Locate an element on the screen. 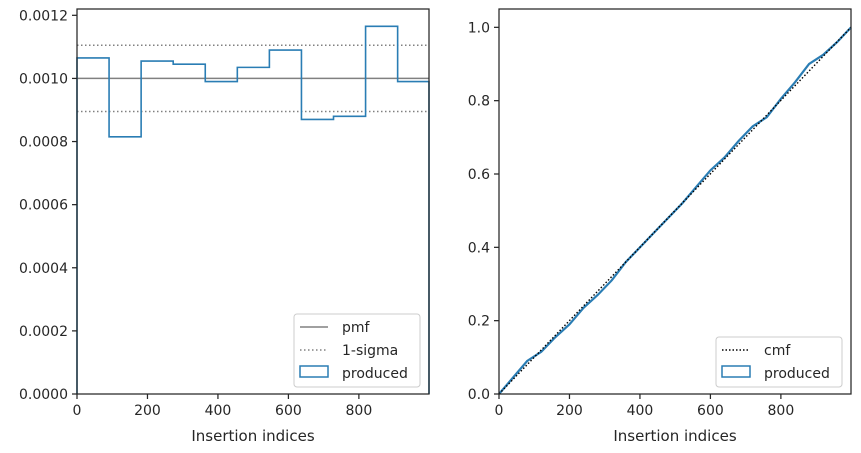  legend-1-sigma-label: 1-sigma is located at coordinates (370, 351).